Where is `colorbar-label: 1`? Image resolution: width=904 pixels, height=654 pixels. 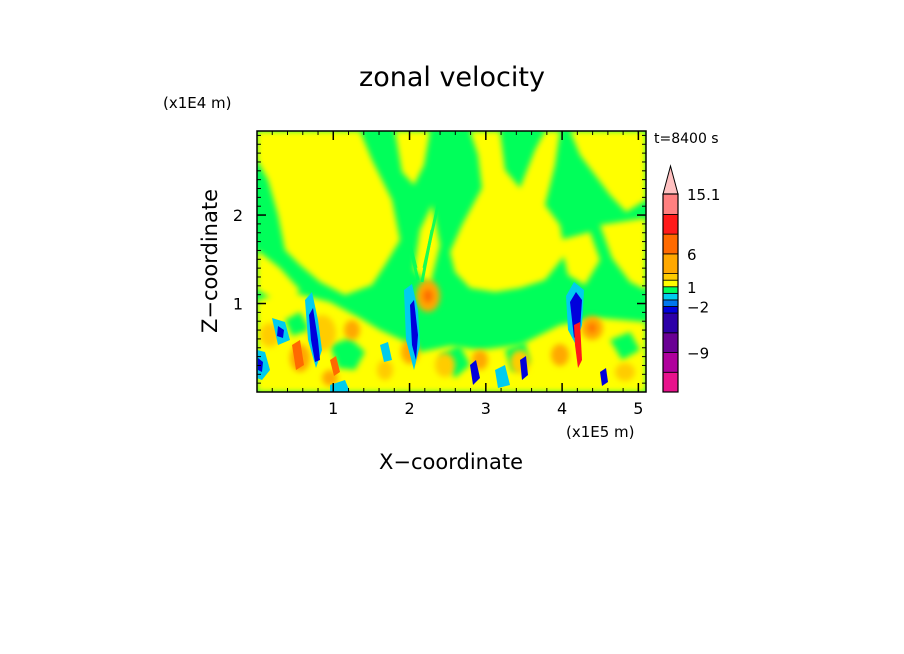
colorbar-label: 1 is located at coordinates (692, 288).